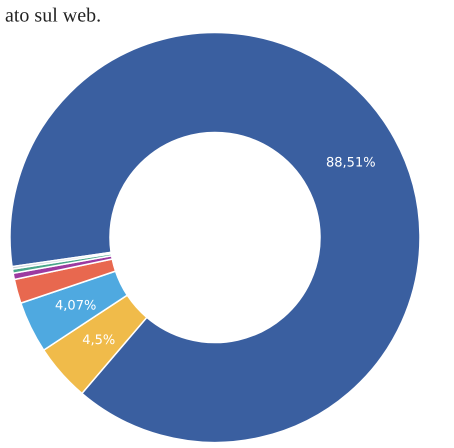 The image size is (454, 448). What do you see at coordinates (53, 15) in the screenshot?
I see `text: ato sul web.` at bounding box center [53, 15].